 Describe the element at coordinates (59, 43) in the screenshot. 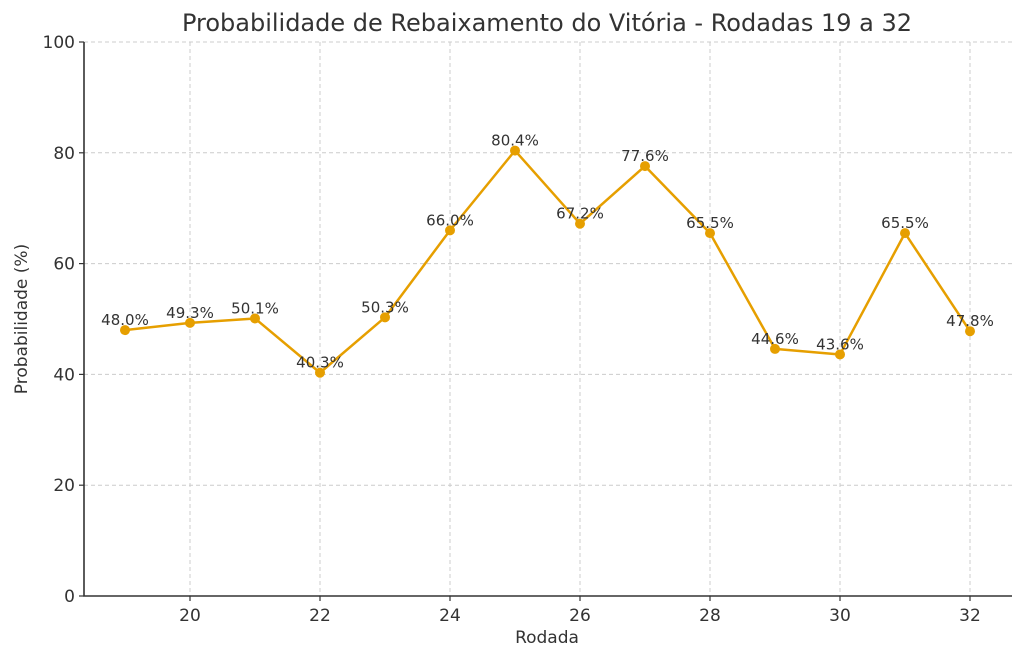

I see `y-tick-label: 100` at that location.